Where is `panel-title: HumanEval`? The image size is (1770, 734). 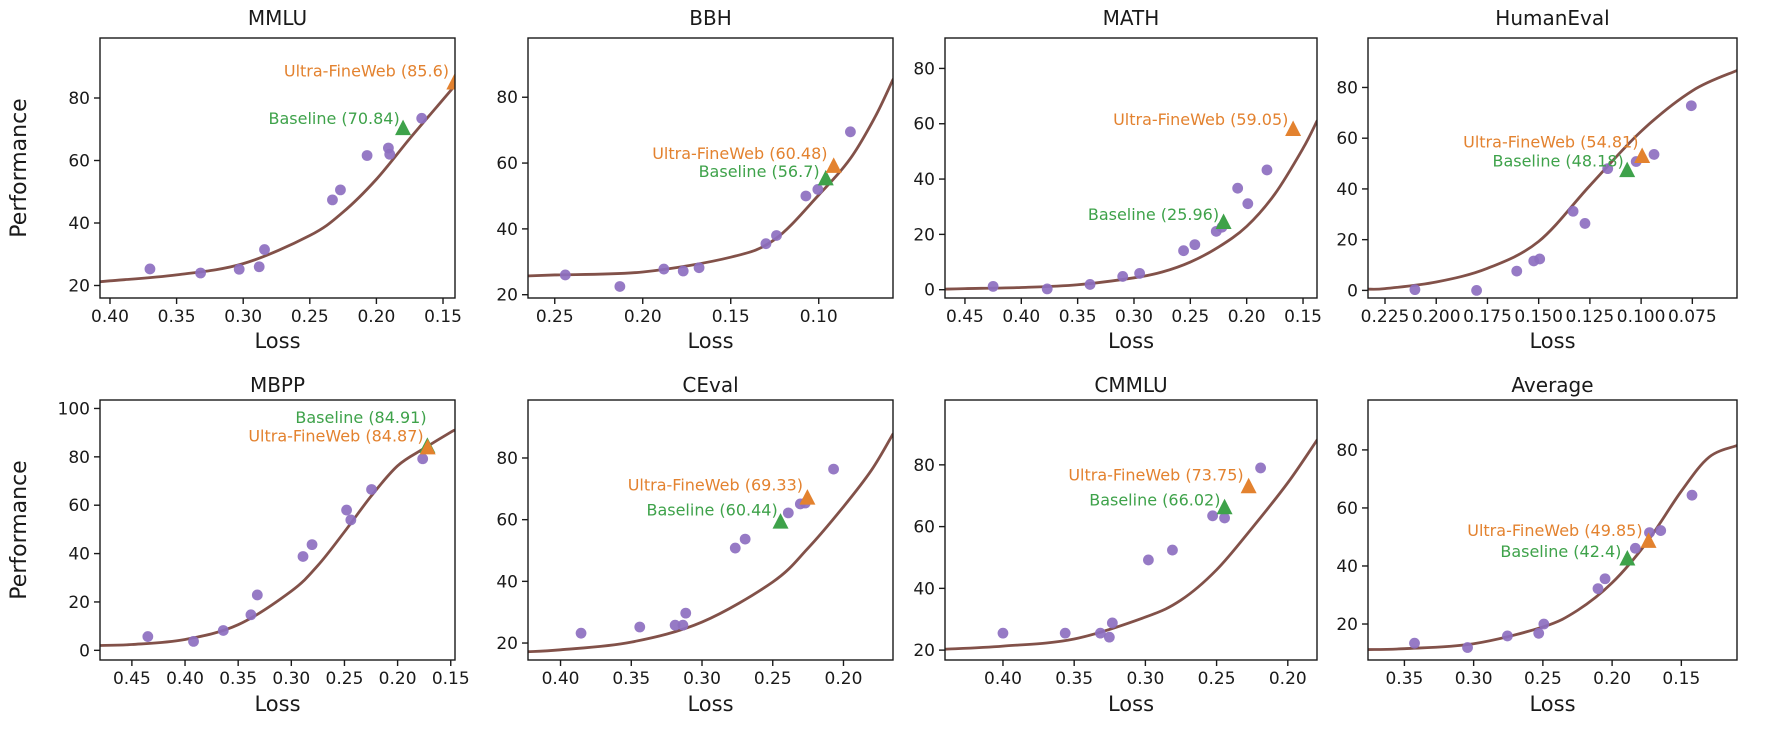
panel-title: HumanEval is located at coordinates (1552, 18).